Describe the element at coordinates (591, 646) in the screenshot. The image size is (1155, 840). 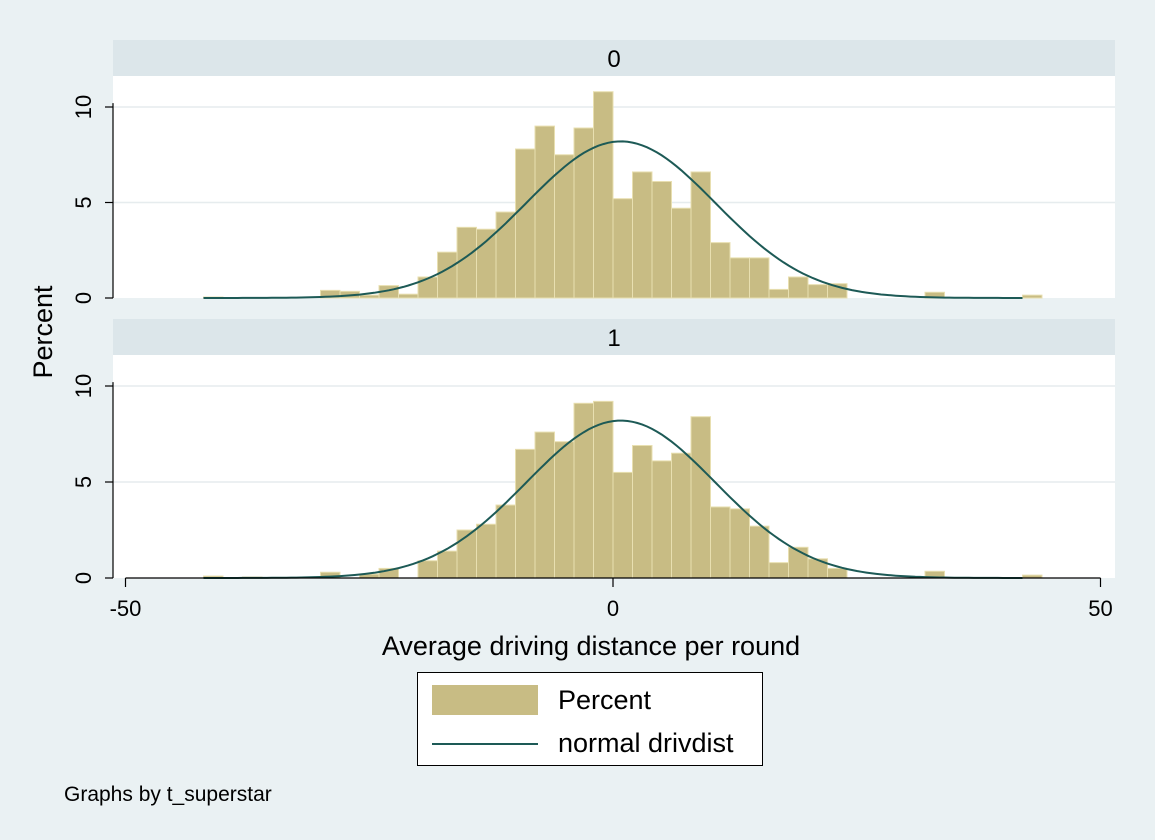
I see `x-axis-title: Average driving distance per round` at that location.